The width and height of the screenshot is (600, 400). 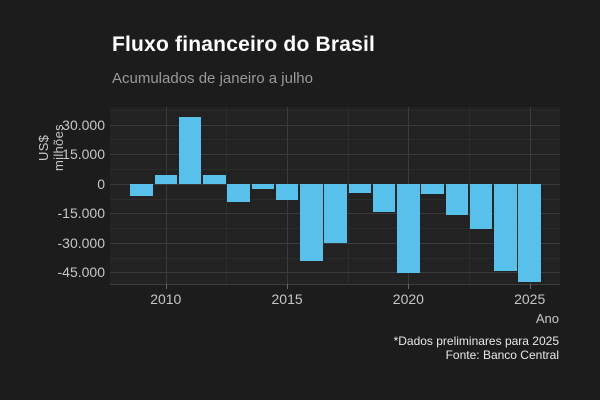 I want to click on chart-subtitle: Acumulados de janeiro a julho, so click(x=212, y=78).